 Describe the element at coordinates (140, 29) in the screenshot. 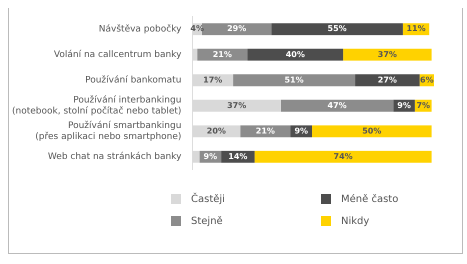

I see `y-tick-label: Návštěva pobočky` at that location.